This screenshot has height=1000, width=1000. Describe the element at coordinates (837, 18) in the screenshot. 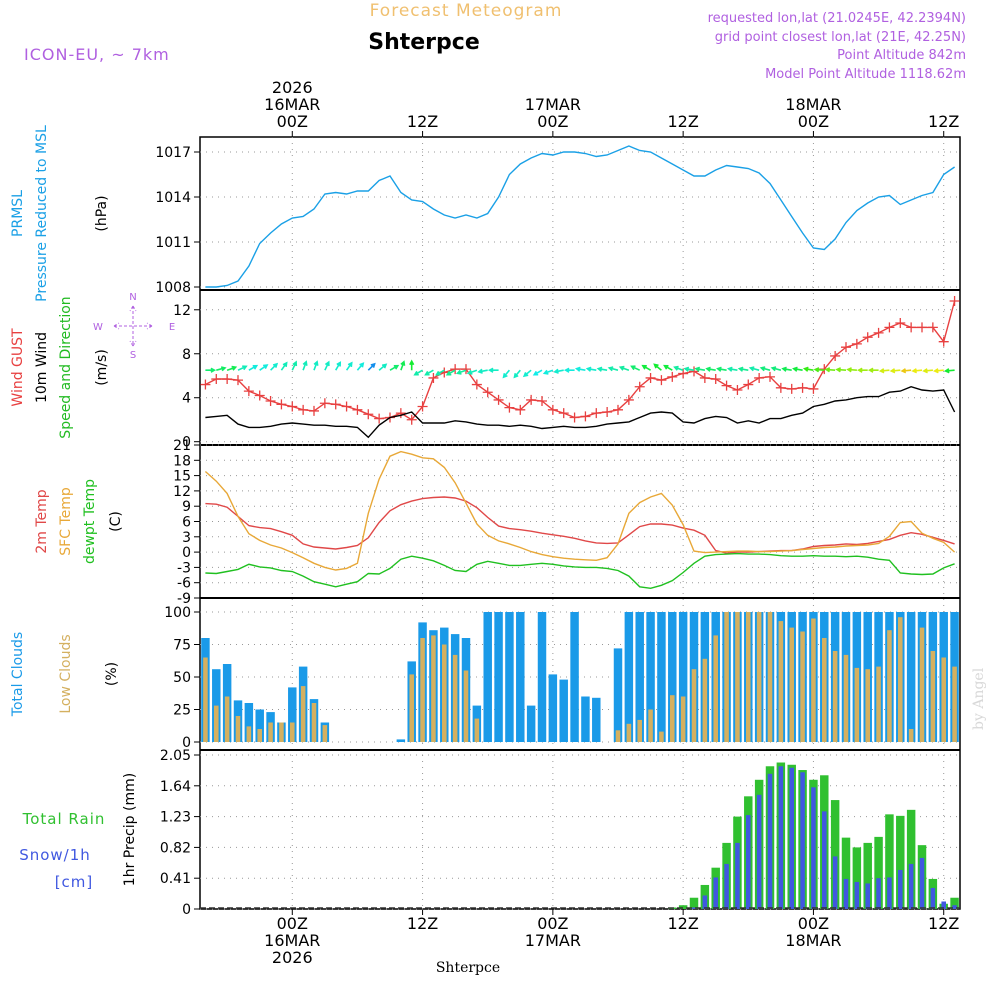

I see `requested-coords: requested lon,lat (21.0245E, 42.2394N)` at that location.